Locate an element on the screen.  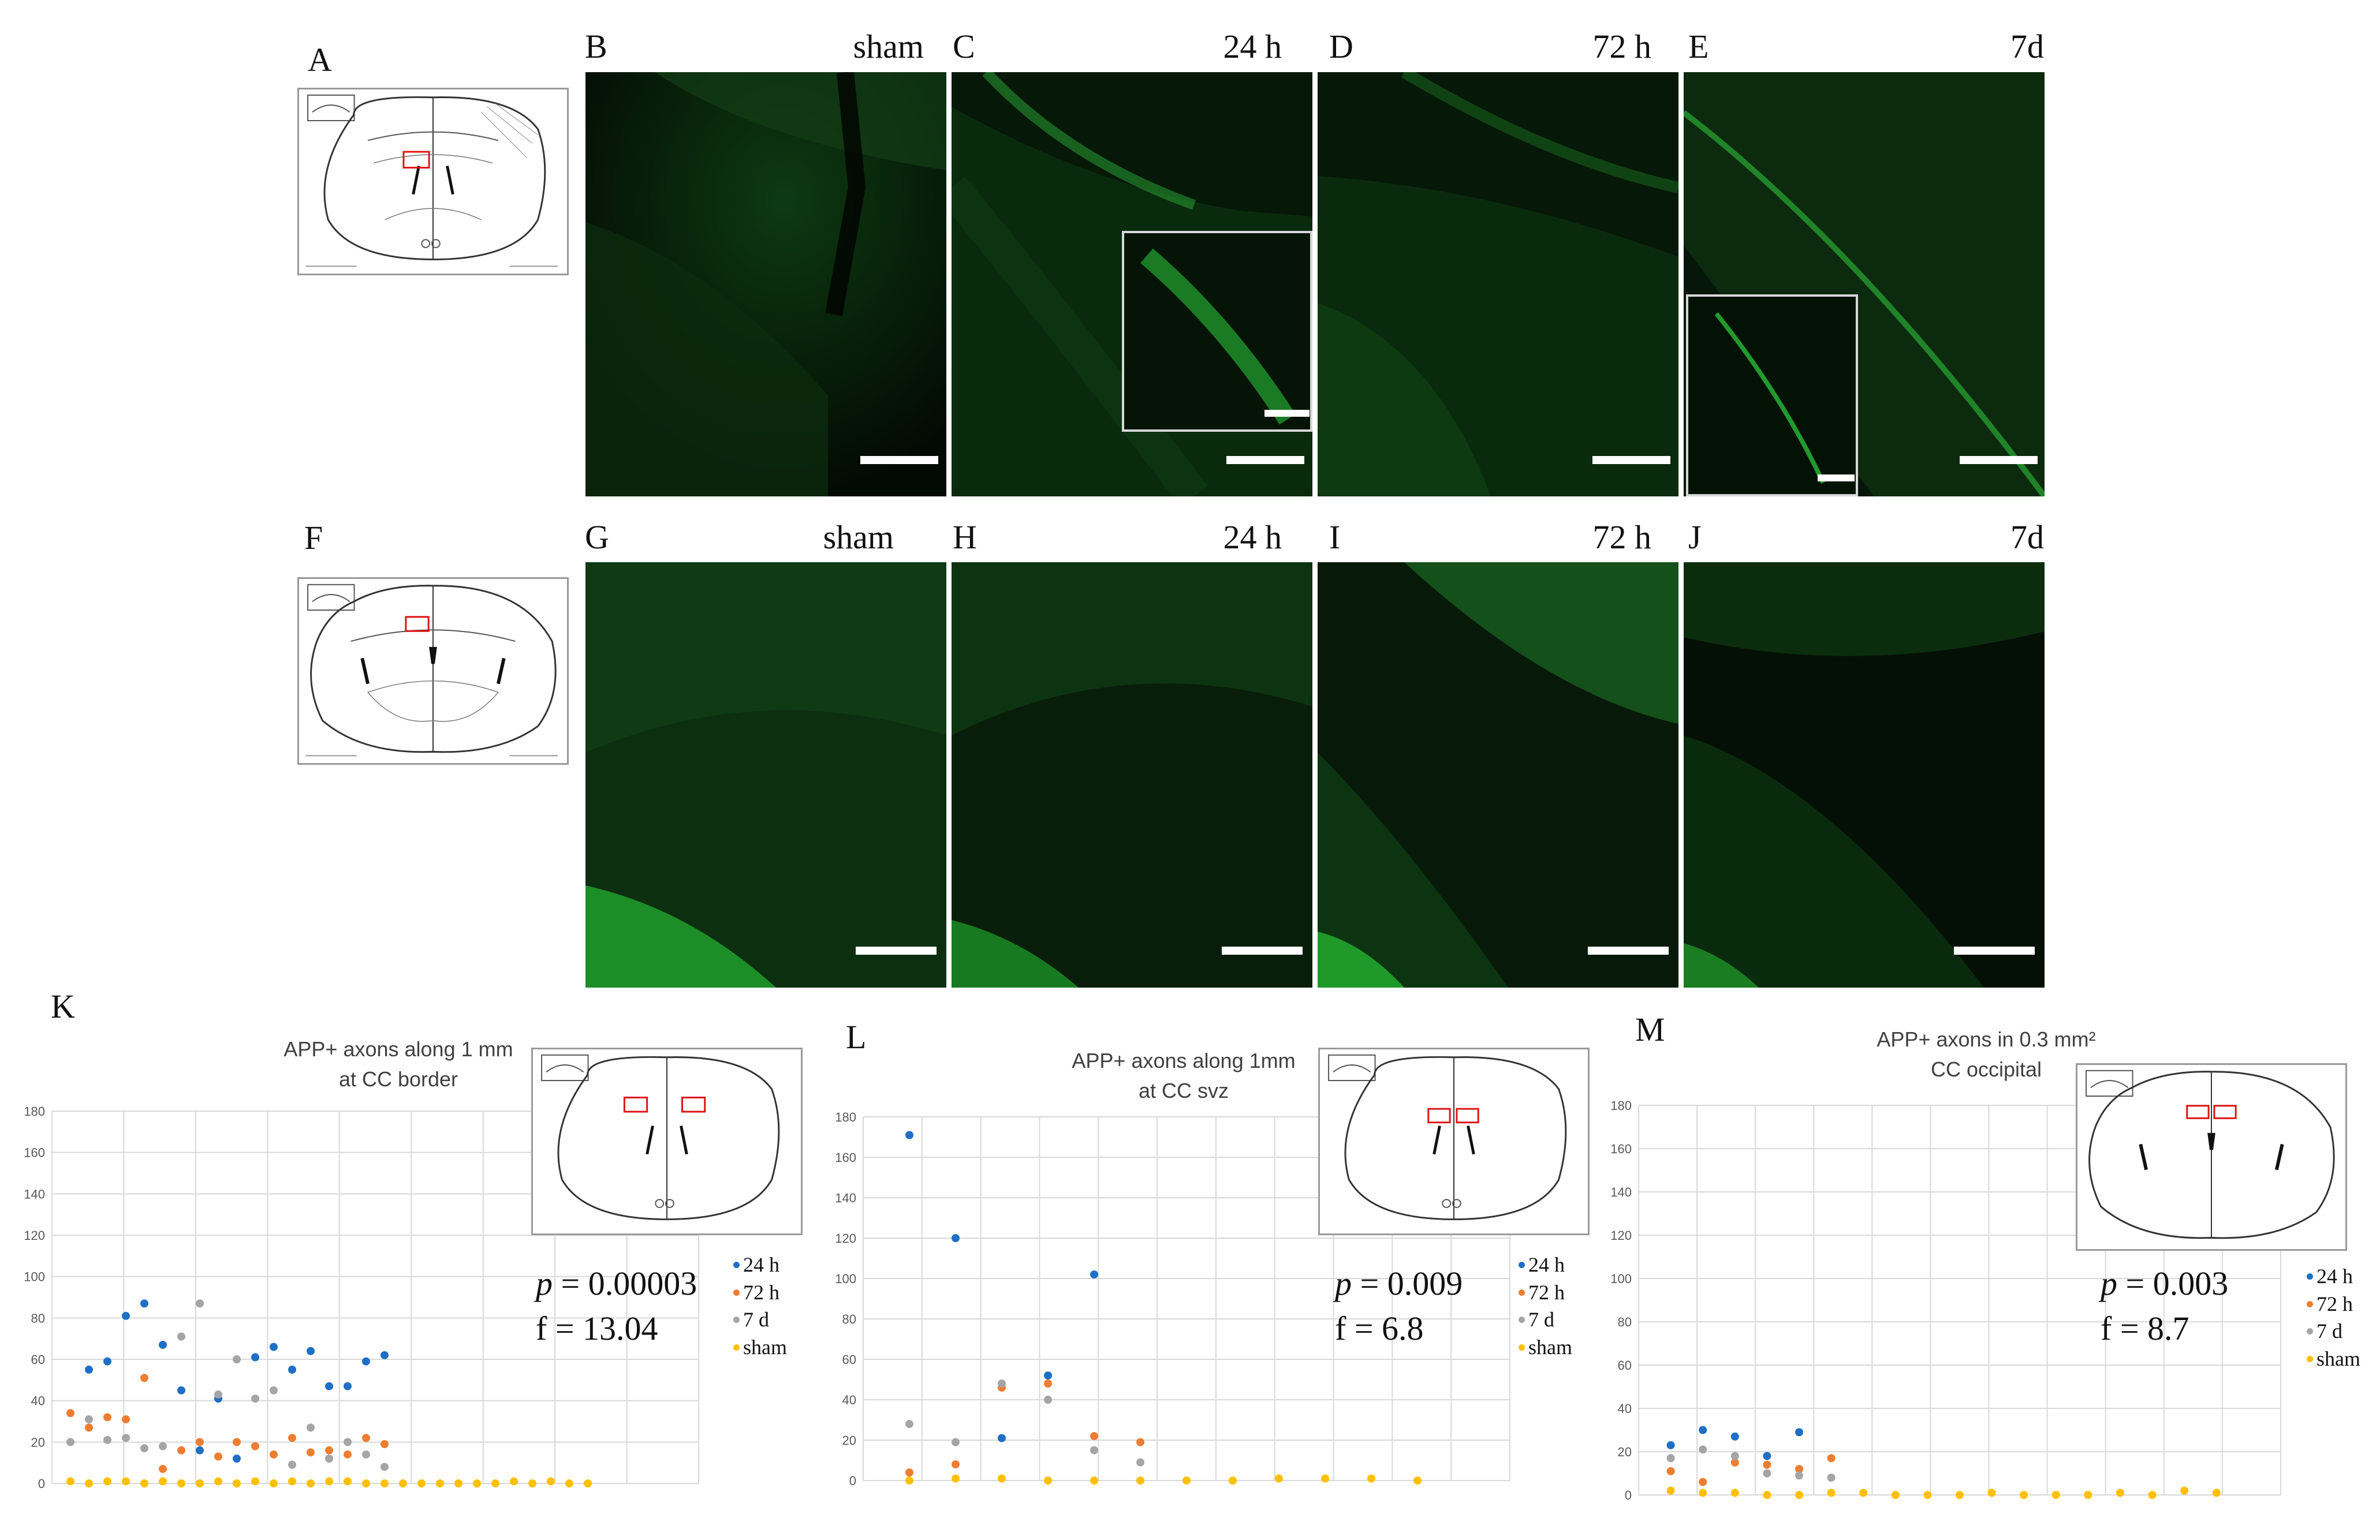
panel-letter-f: F is located at coordinates (313, 537).